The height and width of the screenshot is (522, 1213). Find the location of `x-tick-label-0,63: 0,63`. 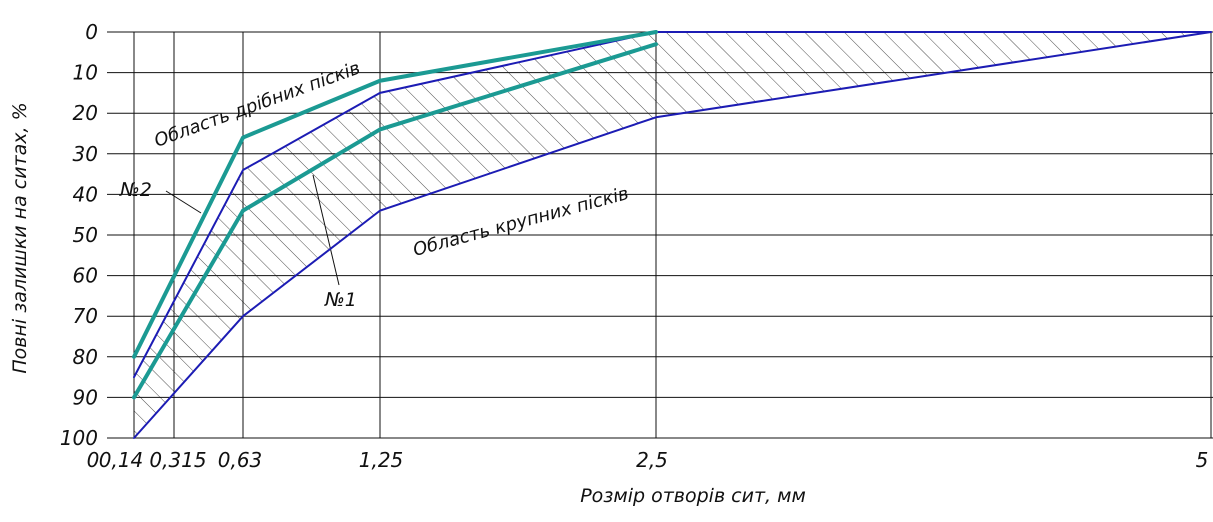

x-tick-label-0,63: 0,63 is located at coordinates (240, 460).